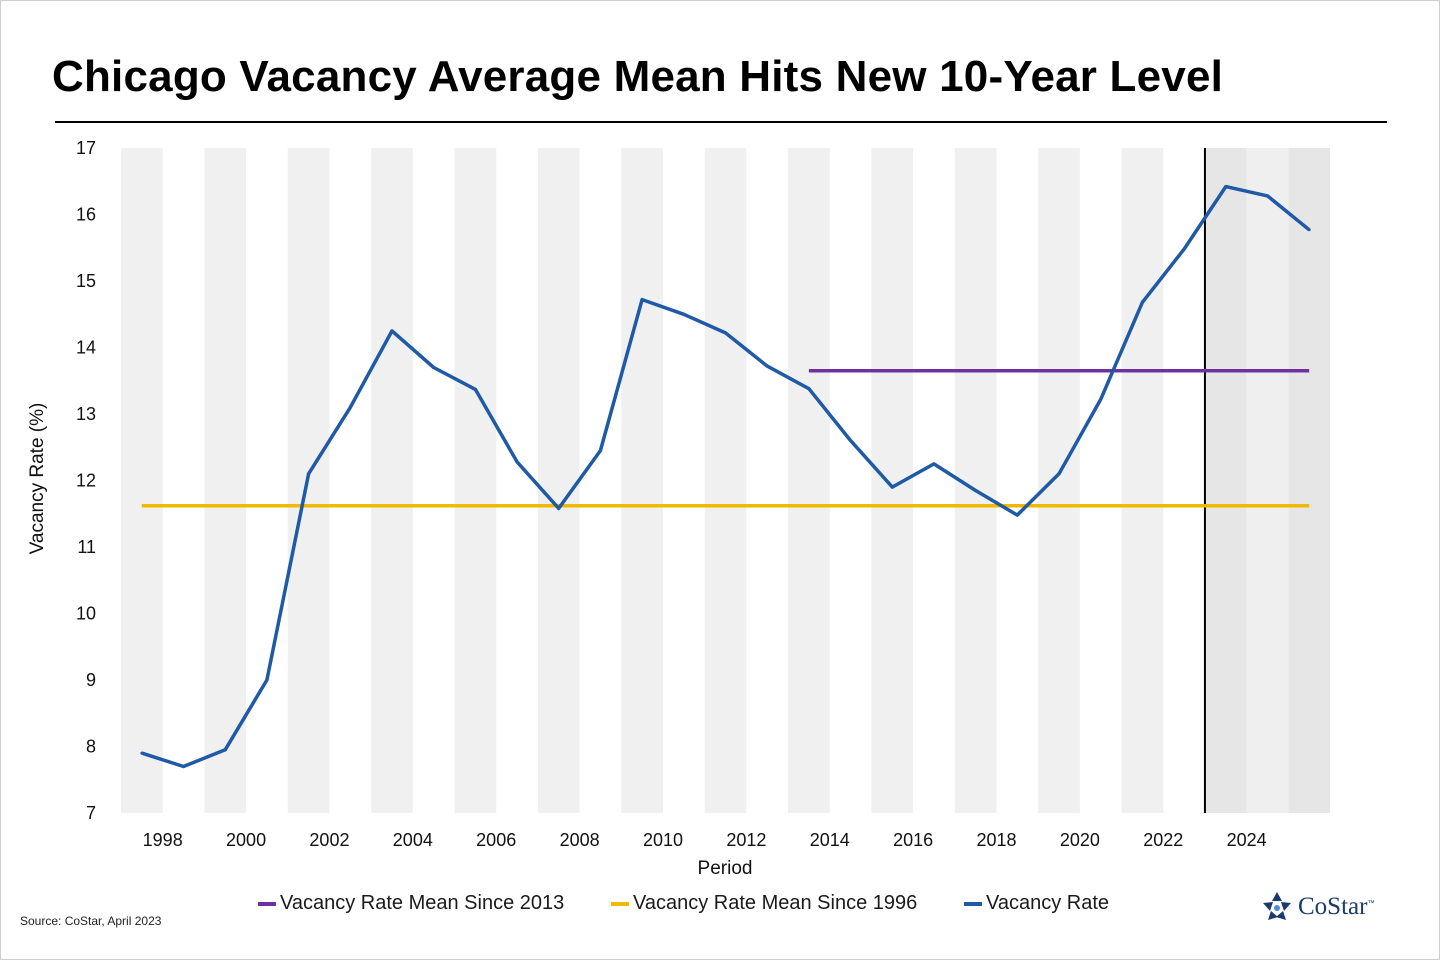 The width and height of the screenshot is (1440, 960). I want to click on y-tick-label: 14, so click(86, 348).